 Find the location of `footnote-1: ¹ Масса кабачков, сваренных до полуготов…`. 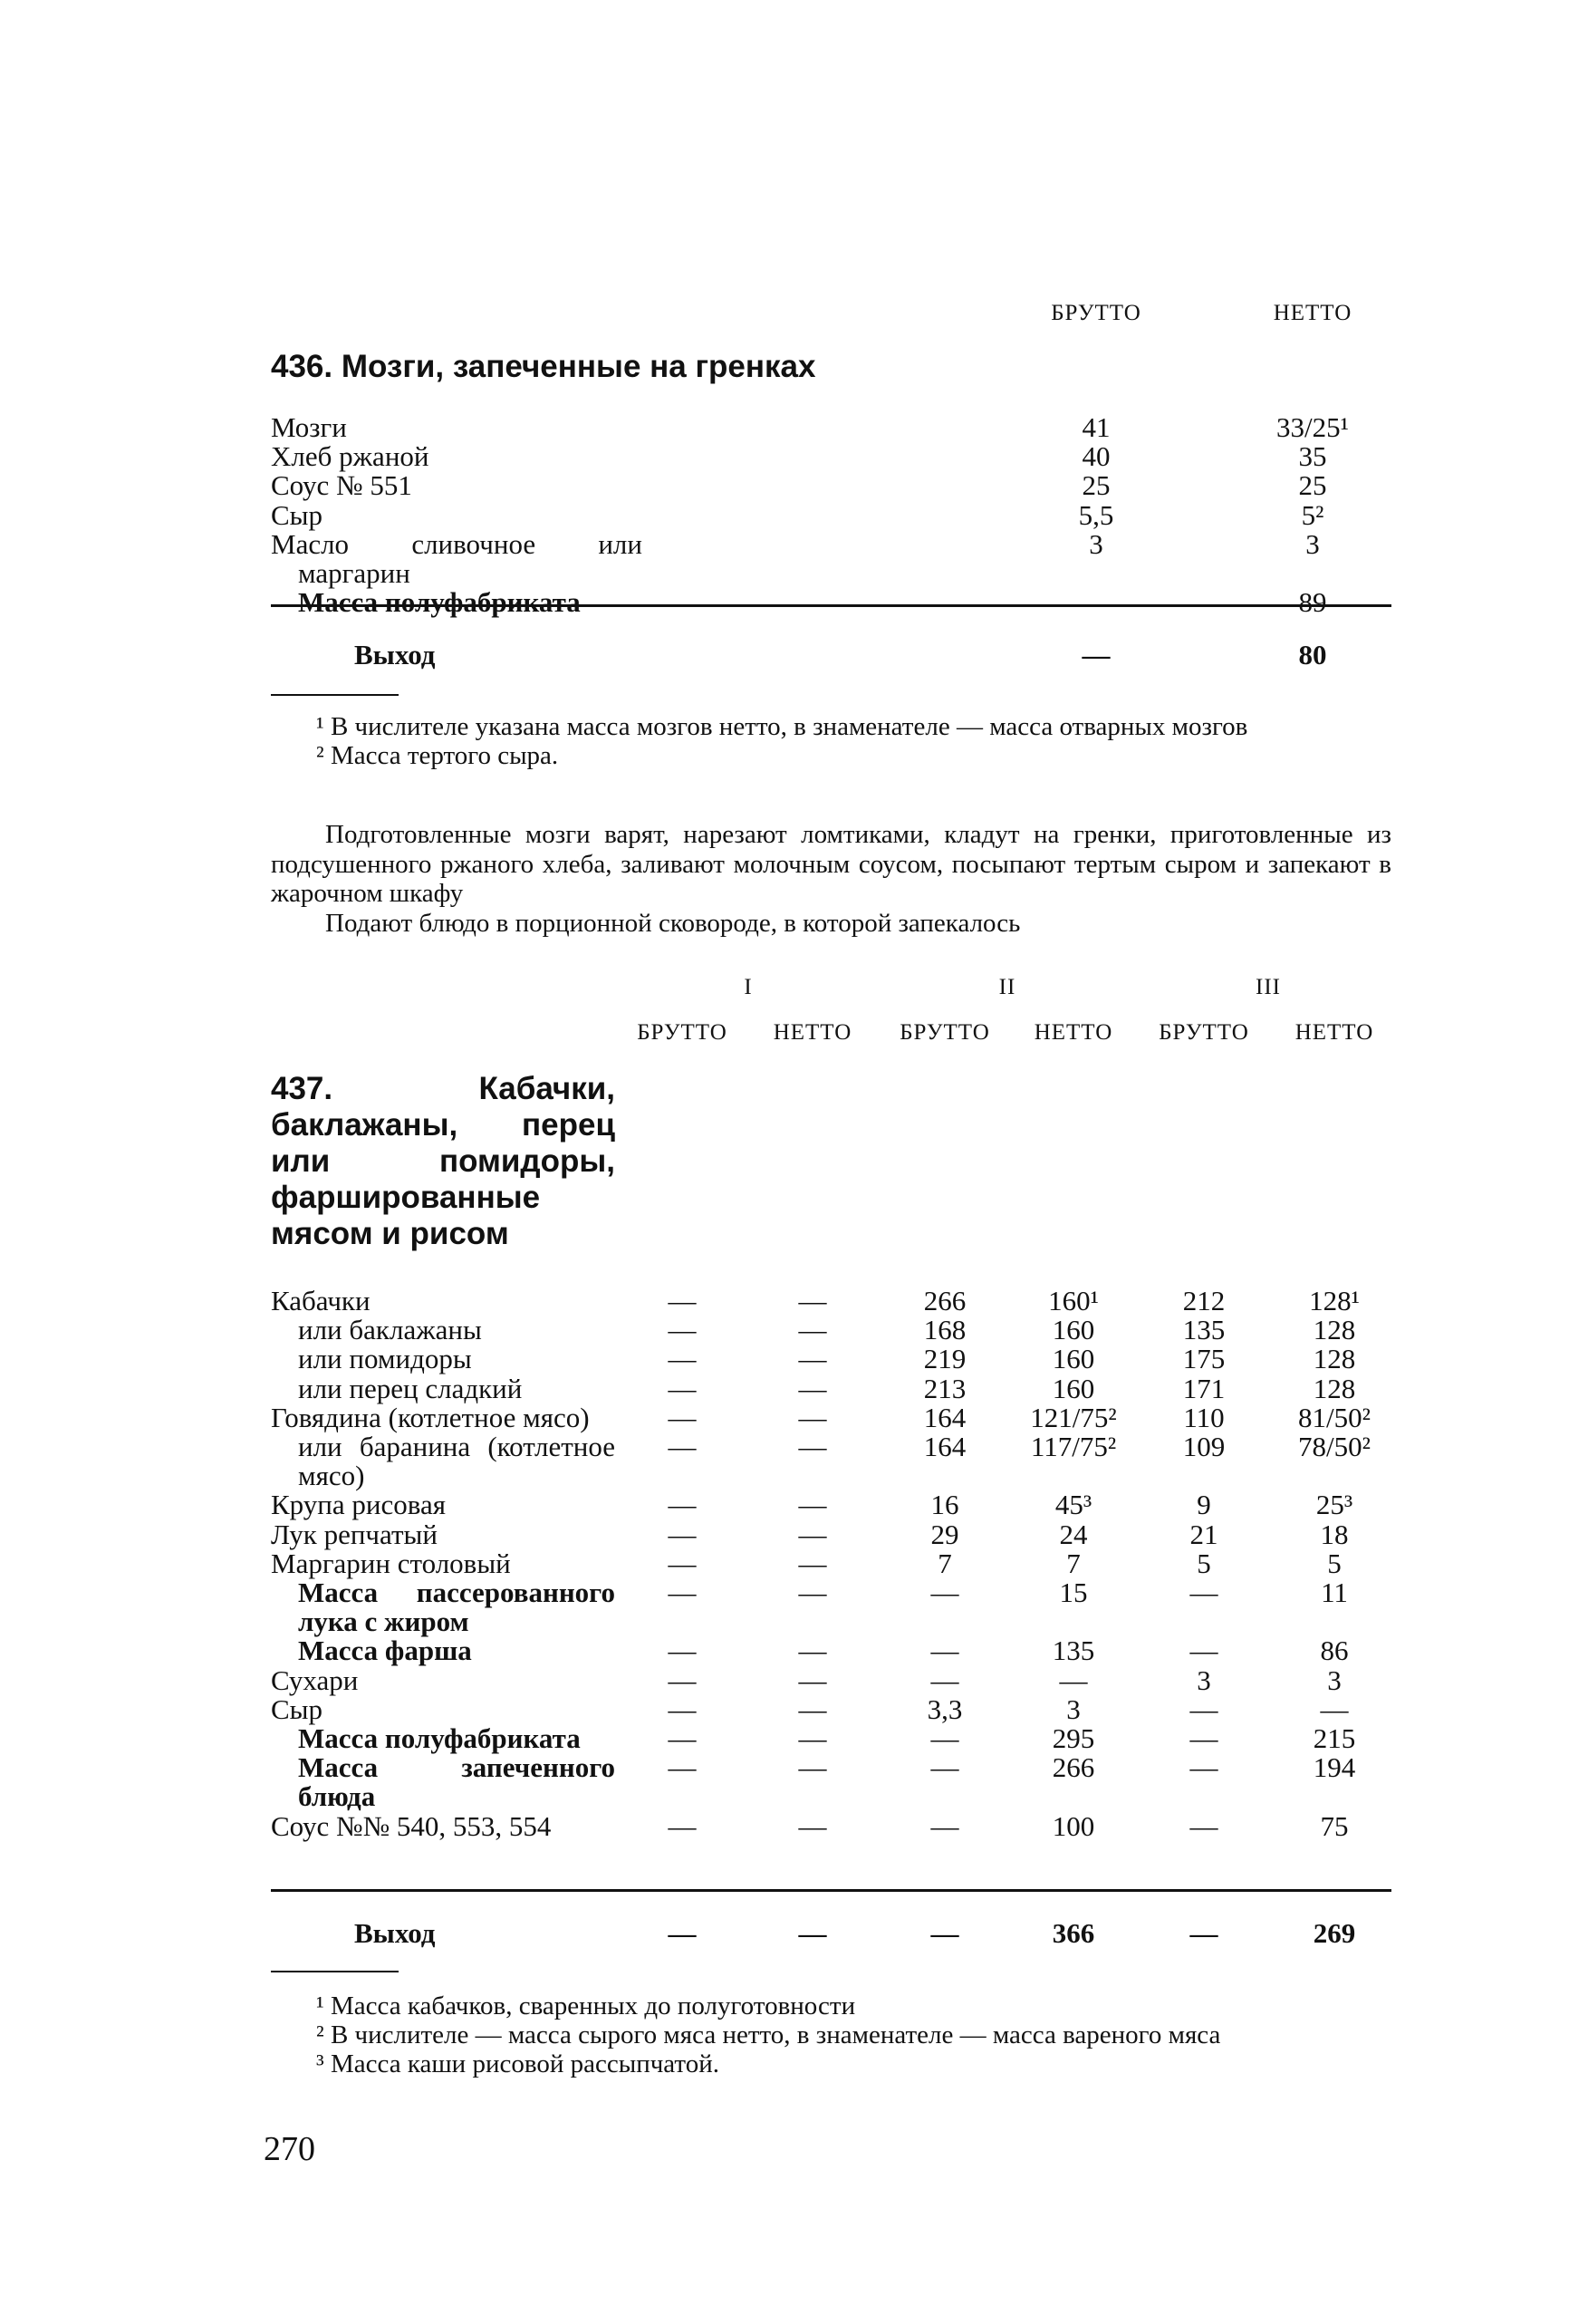

footnote-1: ¹ Масса кабачков, сваренных до полуготов… is located at coordinates (586, 2005).